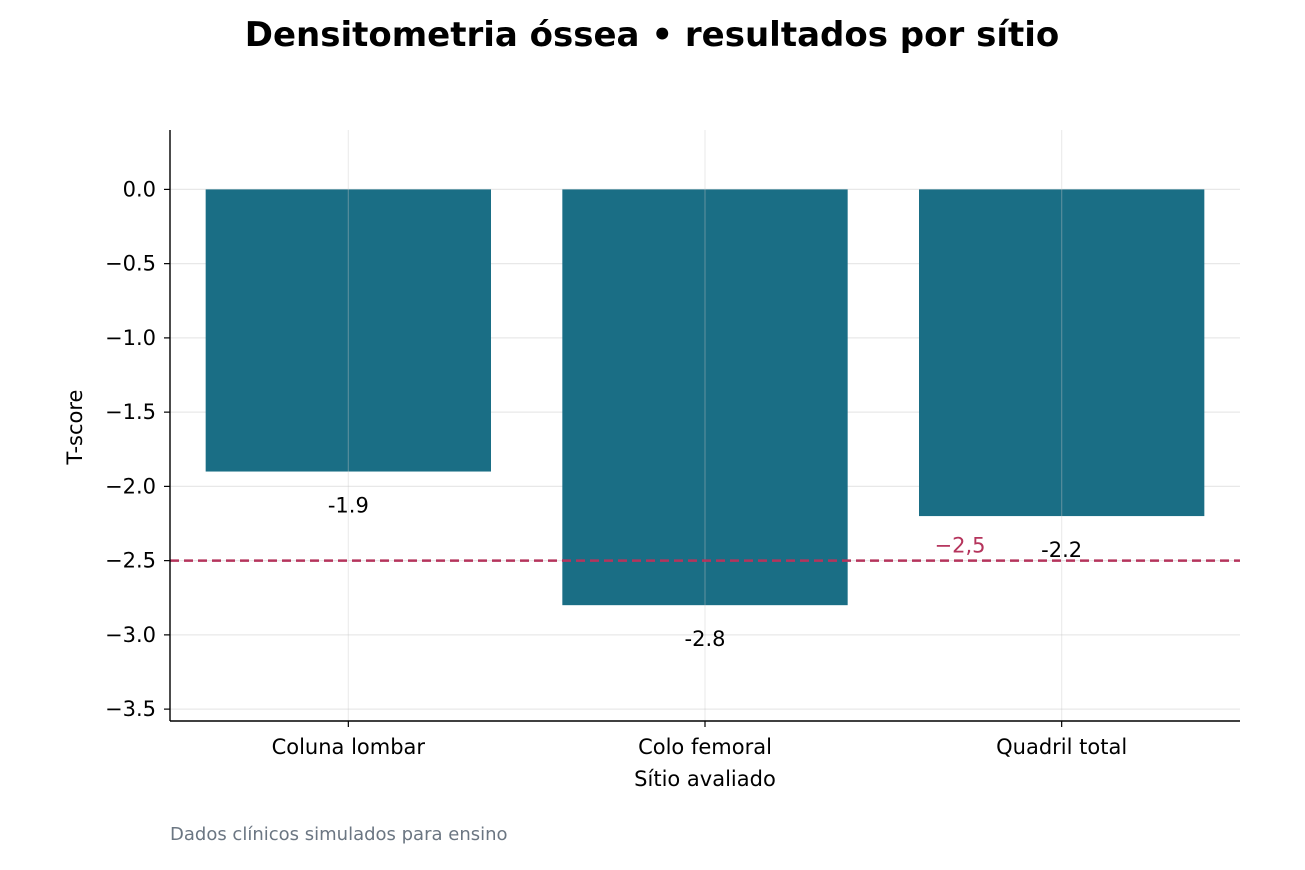 Image resolution: width=1305 pixels, height=870 pixels. I want to click on y-tick-label: −2.0, so click(130, 486).